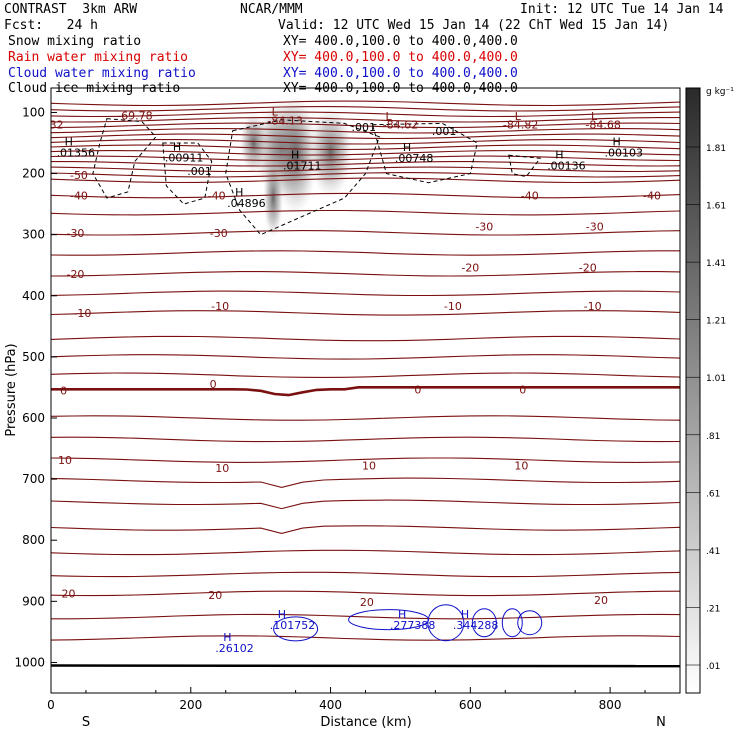 This screenshot has height=740, width=740. I want to click on extremum-value: .344288, so click(476, 625).